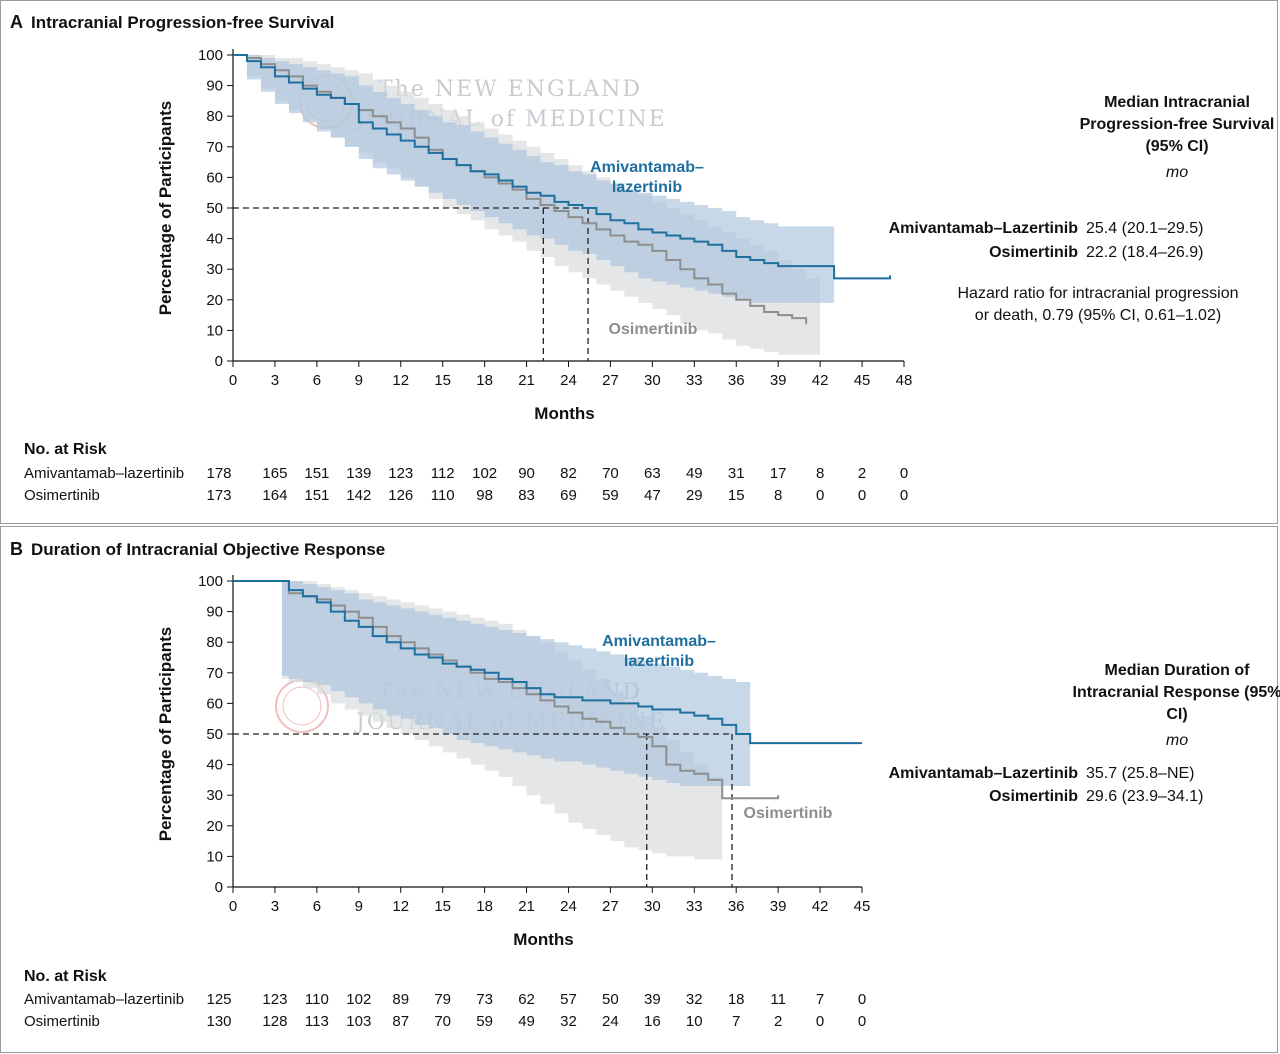 Image resolution: width=1280 pixels, height=1054 pixels. What do you see at coordinates (317, 380) in the screenshot?
I see `x-tick-label: 6` at bounding box center [317, 380].